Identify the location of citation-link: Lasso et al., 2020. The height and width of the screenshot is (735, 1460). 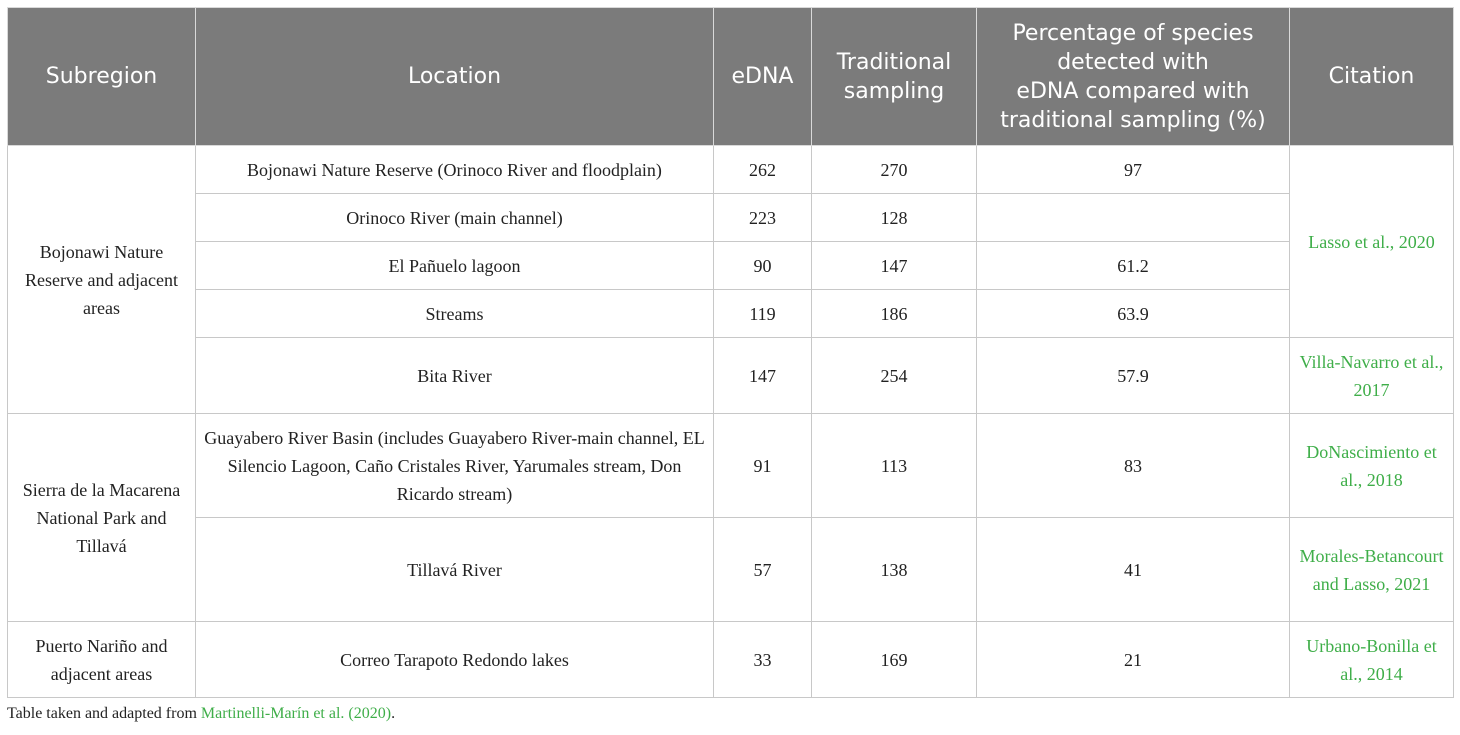
(1371, 241).